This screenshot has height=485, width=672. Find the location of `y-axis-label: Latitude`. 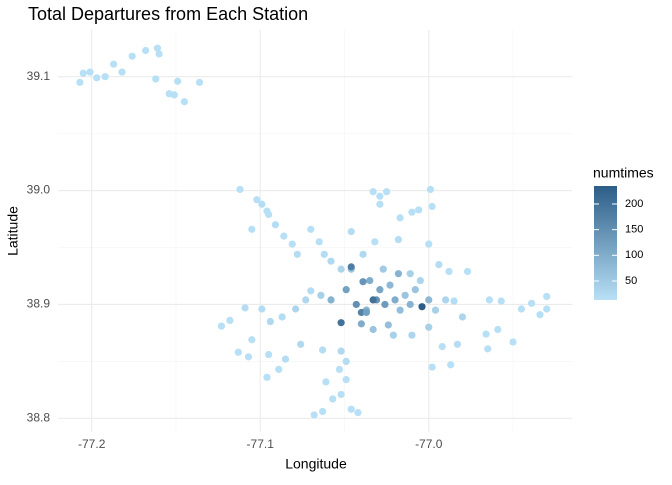

y-axis-label: Latitude is located at coordinates (13, 231).